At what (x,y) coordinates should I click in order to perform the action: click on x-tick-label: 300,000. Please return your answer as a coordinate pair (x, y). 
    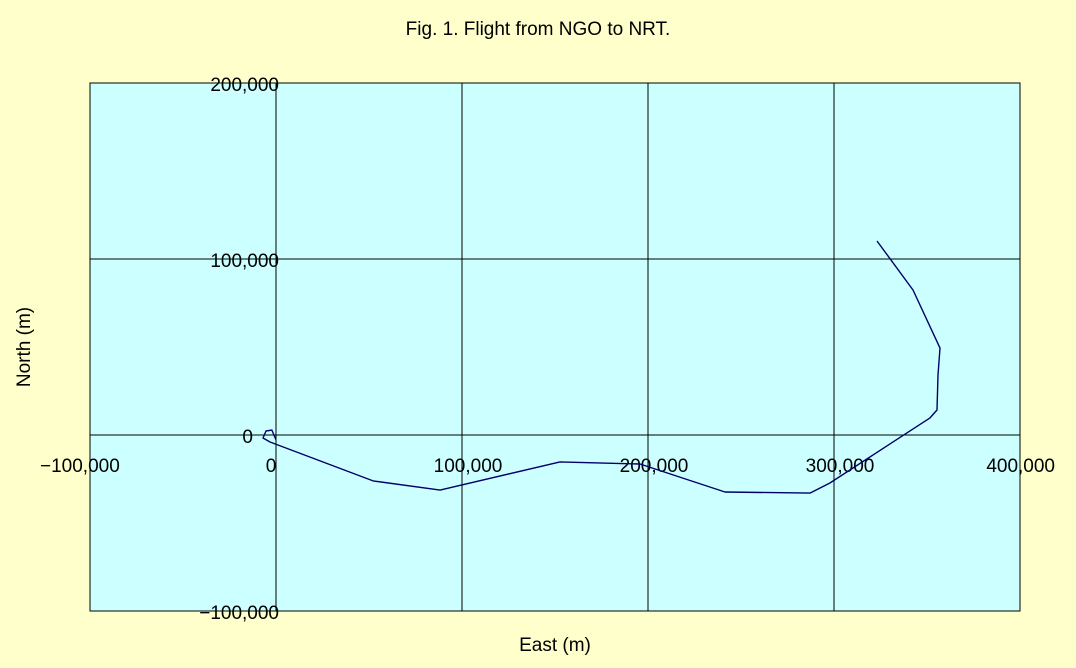
    Looking at the image, I should click on (840, 466).